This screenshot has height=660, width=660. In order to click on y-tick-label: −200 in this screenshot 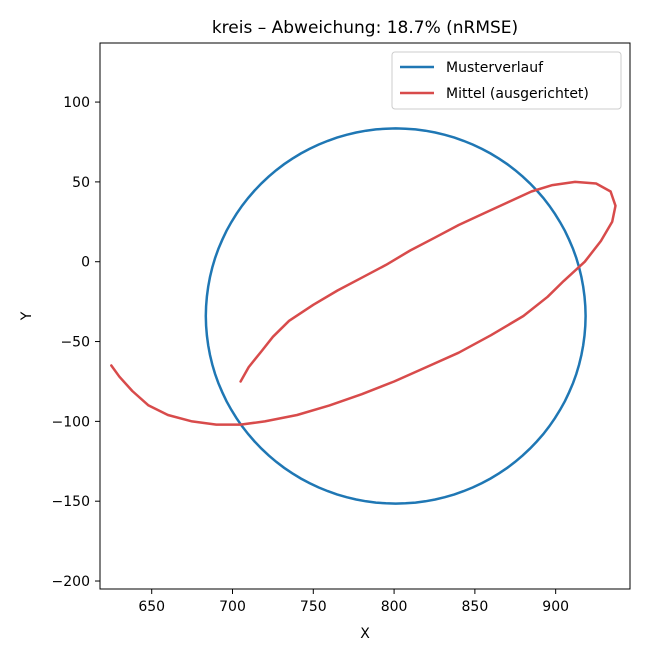, I will do `click(71, 582)`.